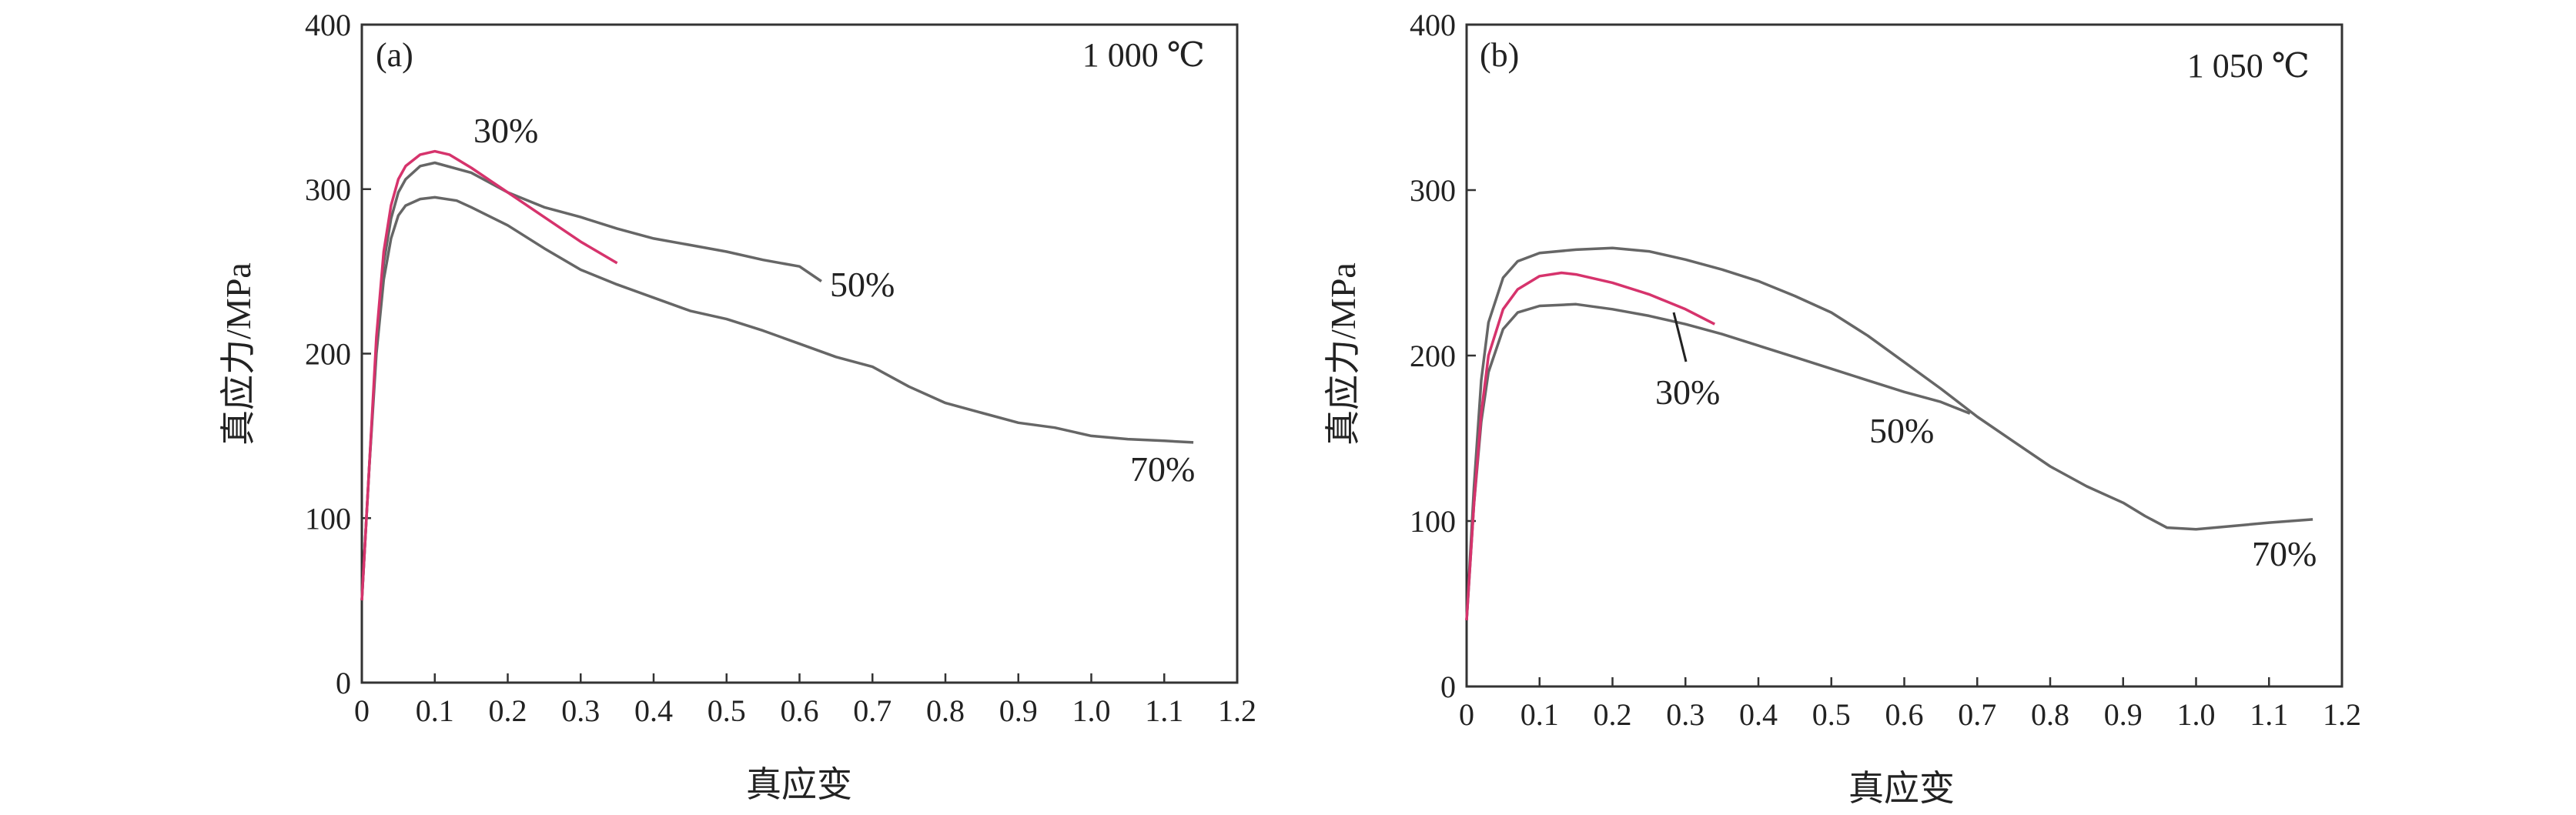  Describe the element at coordinates (395, 55) in the screenshot. I see `panel-label: (a)` at that location.